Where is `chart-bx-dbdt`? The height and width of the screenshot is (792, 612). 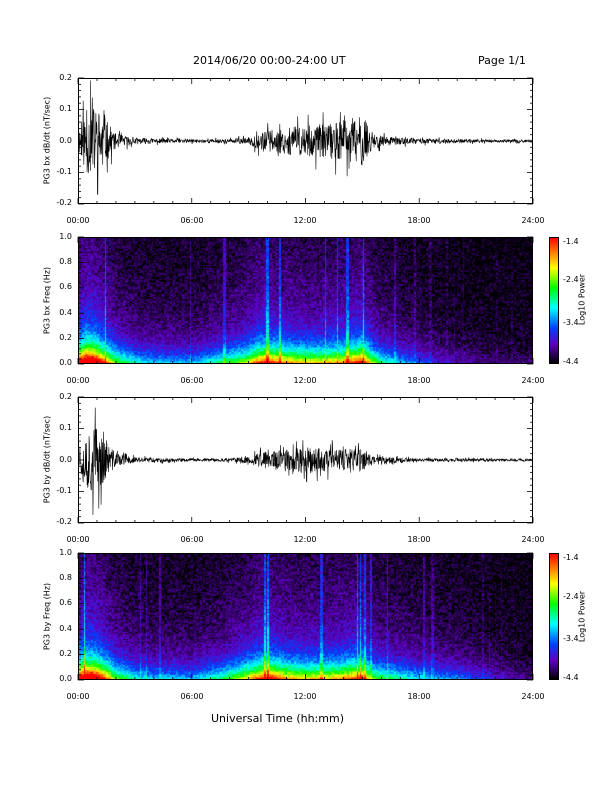 chart-bx-dbdt is located at coordinates (305, 141).